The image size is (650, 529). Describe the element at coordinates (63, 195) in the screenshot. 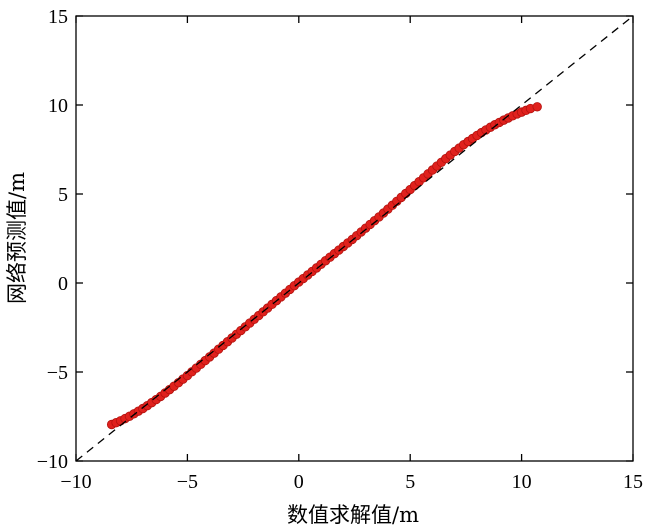

I see `y-tick-label: 5` at that location.